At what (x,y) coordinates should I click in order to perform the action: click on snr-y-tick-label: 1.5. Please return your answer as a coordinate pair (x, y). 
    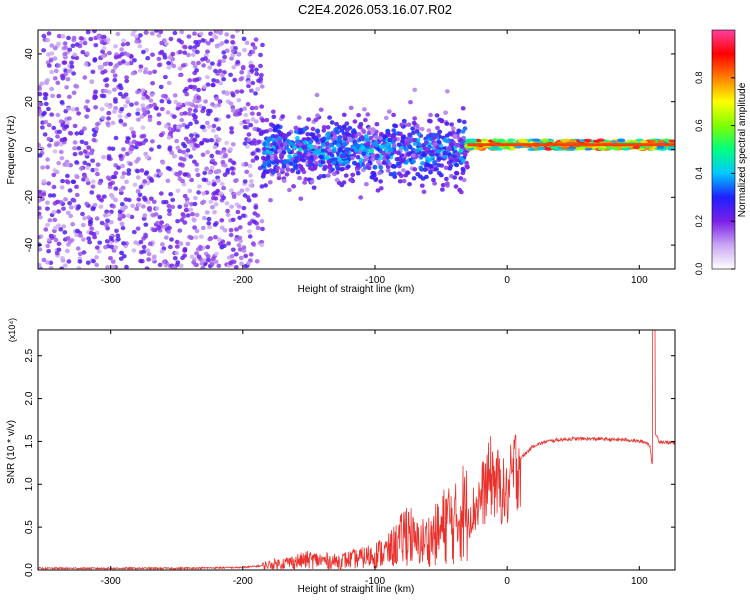
    Looking at the image, I should click on (29, 441).